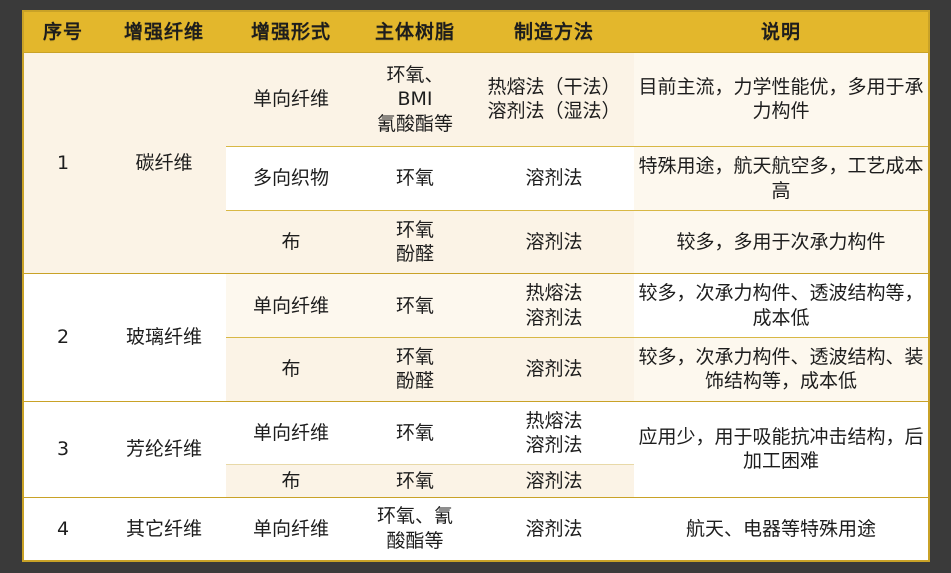 This screenshot has height=573, width=951. Describe the element at coordinates (164, 337) in the screenshot. I see `cell-fiber: 玻璃纤维` at that location.